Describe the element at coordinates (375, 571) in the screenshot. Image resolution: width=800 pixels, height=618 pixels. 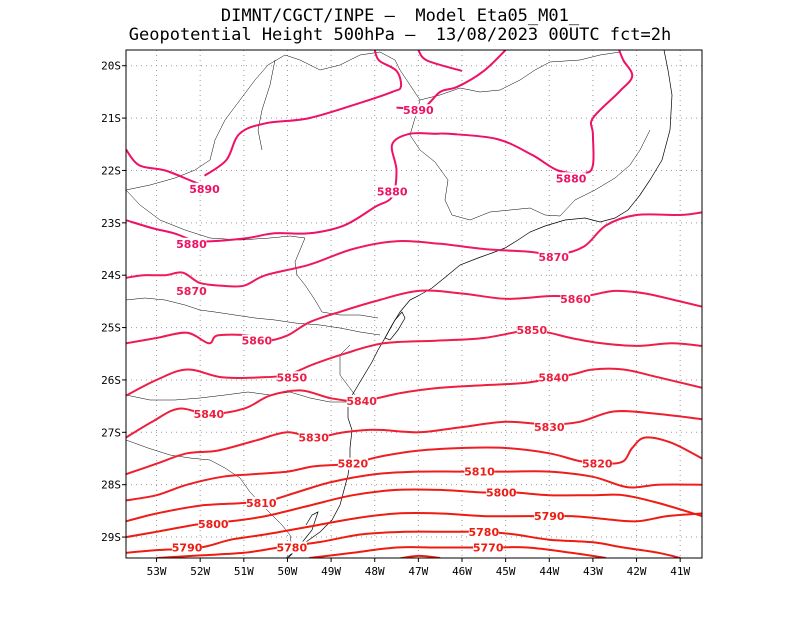
I see `x-tick-label: 48W` at that location.